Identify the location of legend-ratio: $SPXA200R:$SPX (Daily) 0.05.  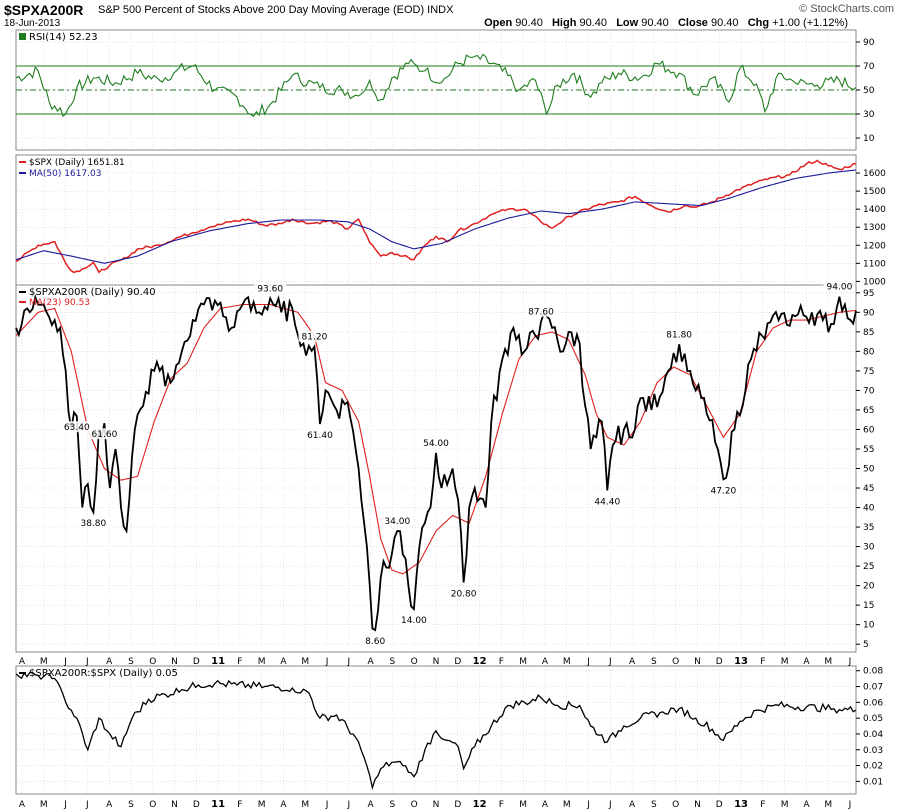
(103, 673).